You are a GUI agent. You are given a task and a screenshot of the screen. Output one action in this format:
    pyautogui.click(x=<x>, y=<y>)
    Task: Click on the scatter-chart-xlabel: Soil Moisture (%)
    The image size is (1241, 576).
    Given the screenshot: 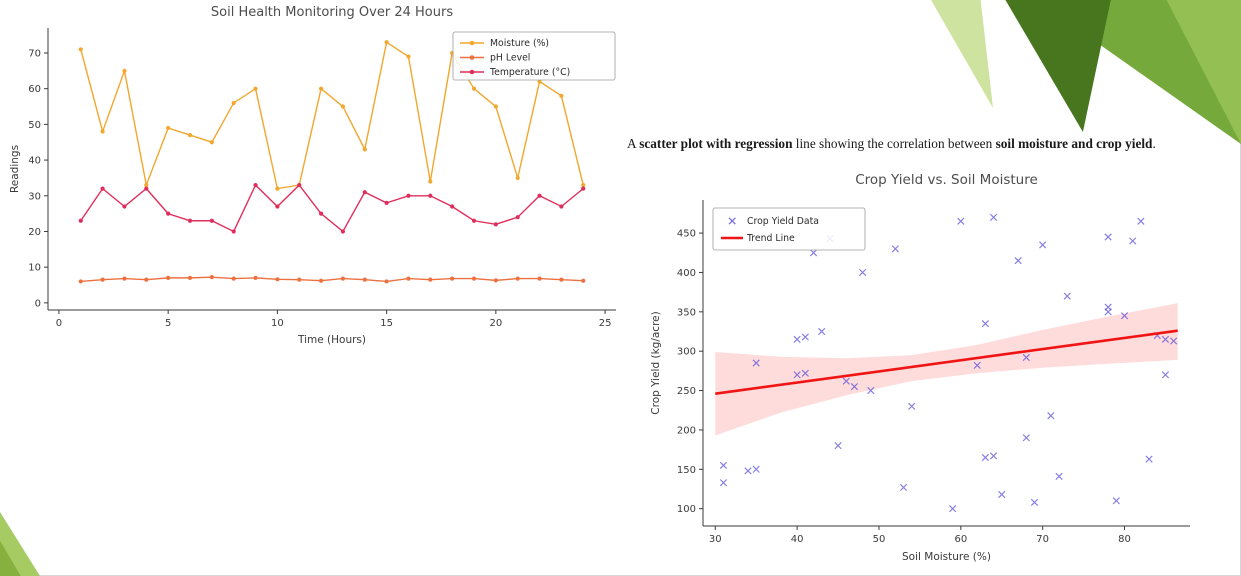 What is the action you would take?
    pyautogui.click(x=946, y=557)
    